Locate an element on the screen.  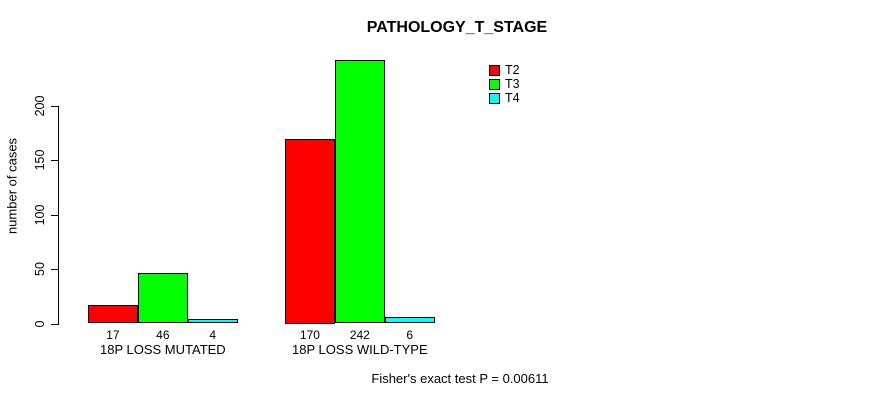
bar-value-label: 242 is located at coordinates (359, 335).